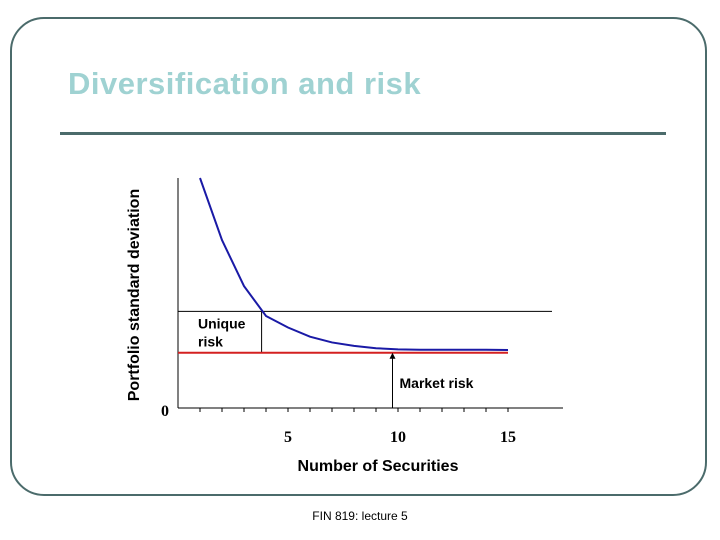 The height and width of the screenshot is (540, 720). I want to click on title-divider, so click(363, 133).